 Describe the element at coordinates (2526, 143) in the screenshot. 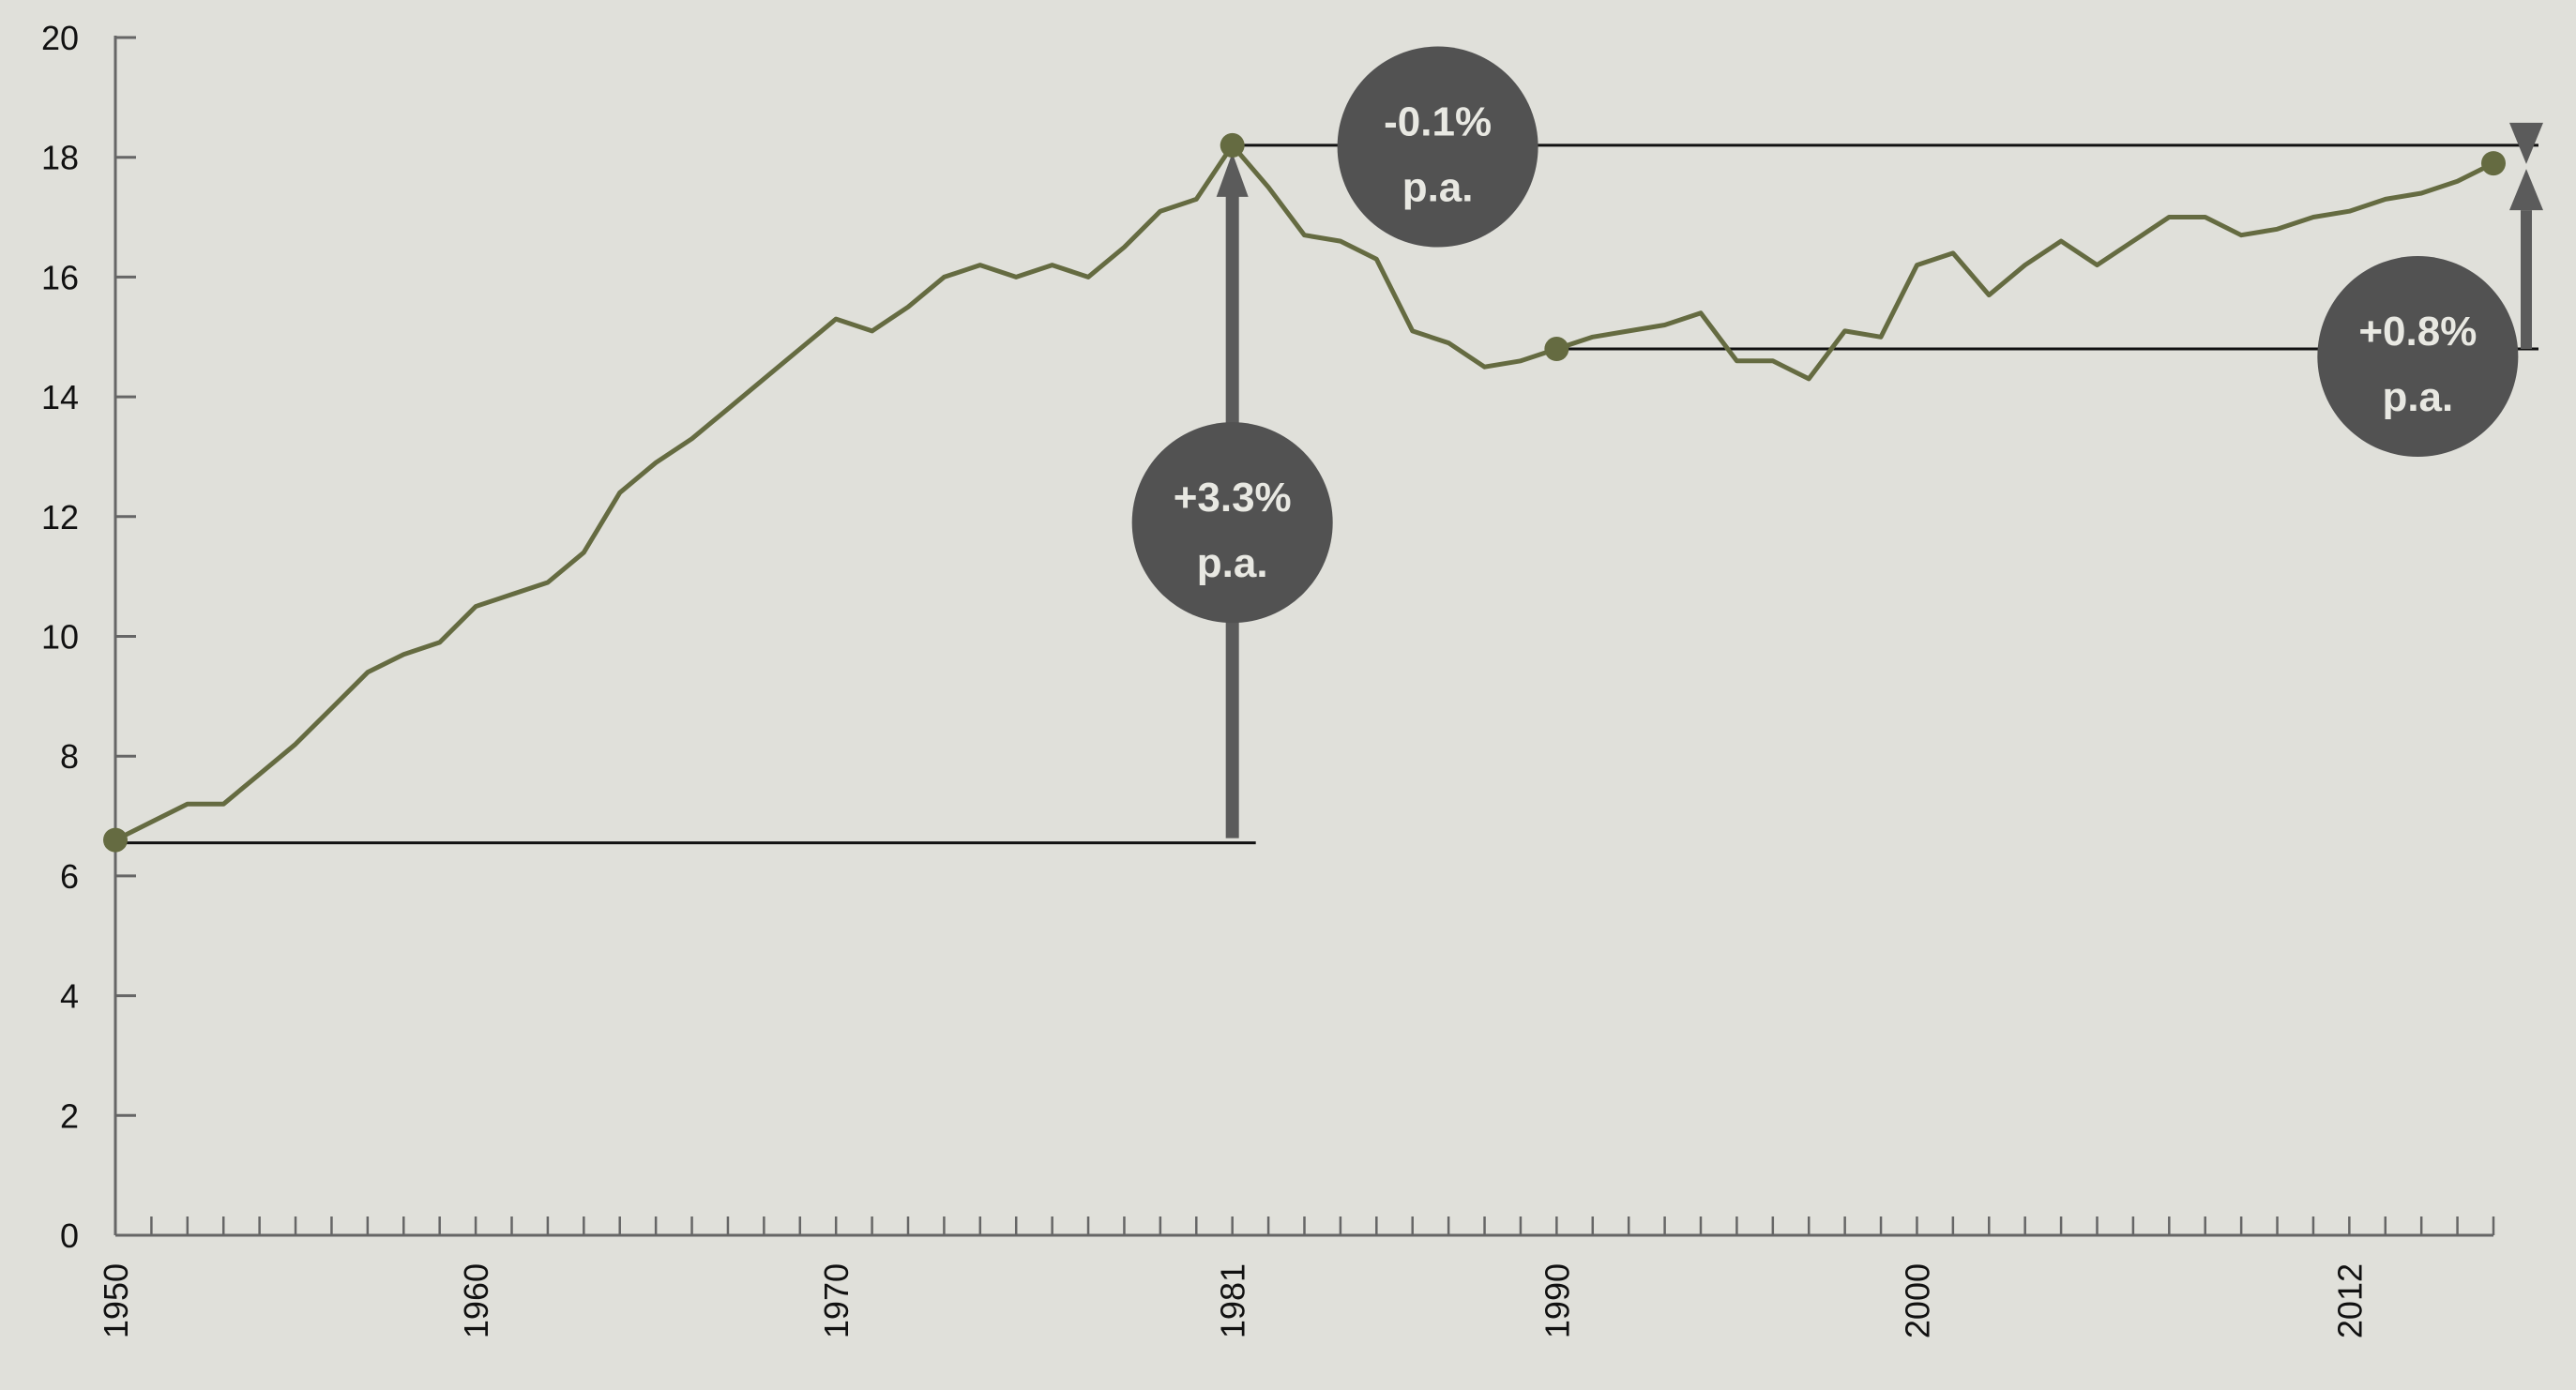

I see `arrow-head-down` at that location.